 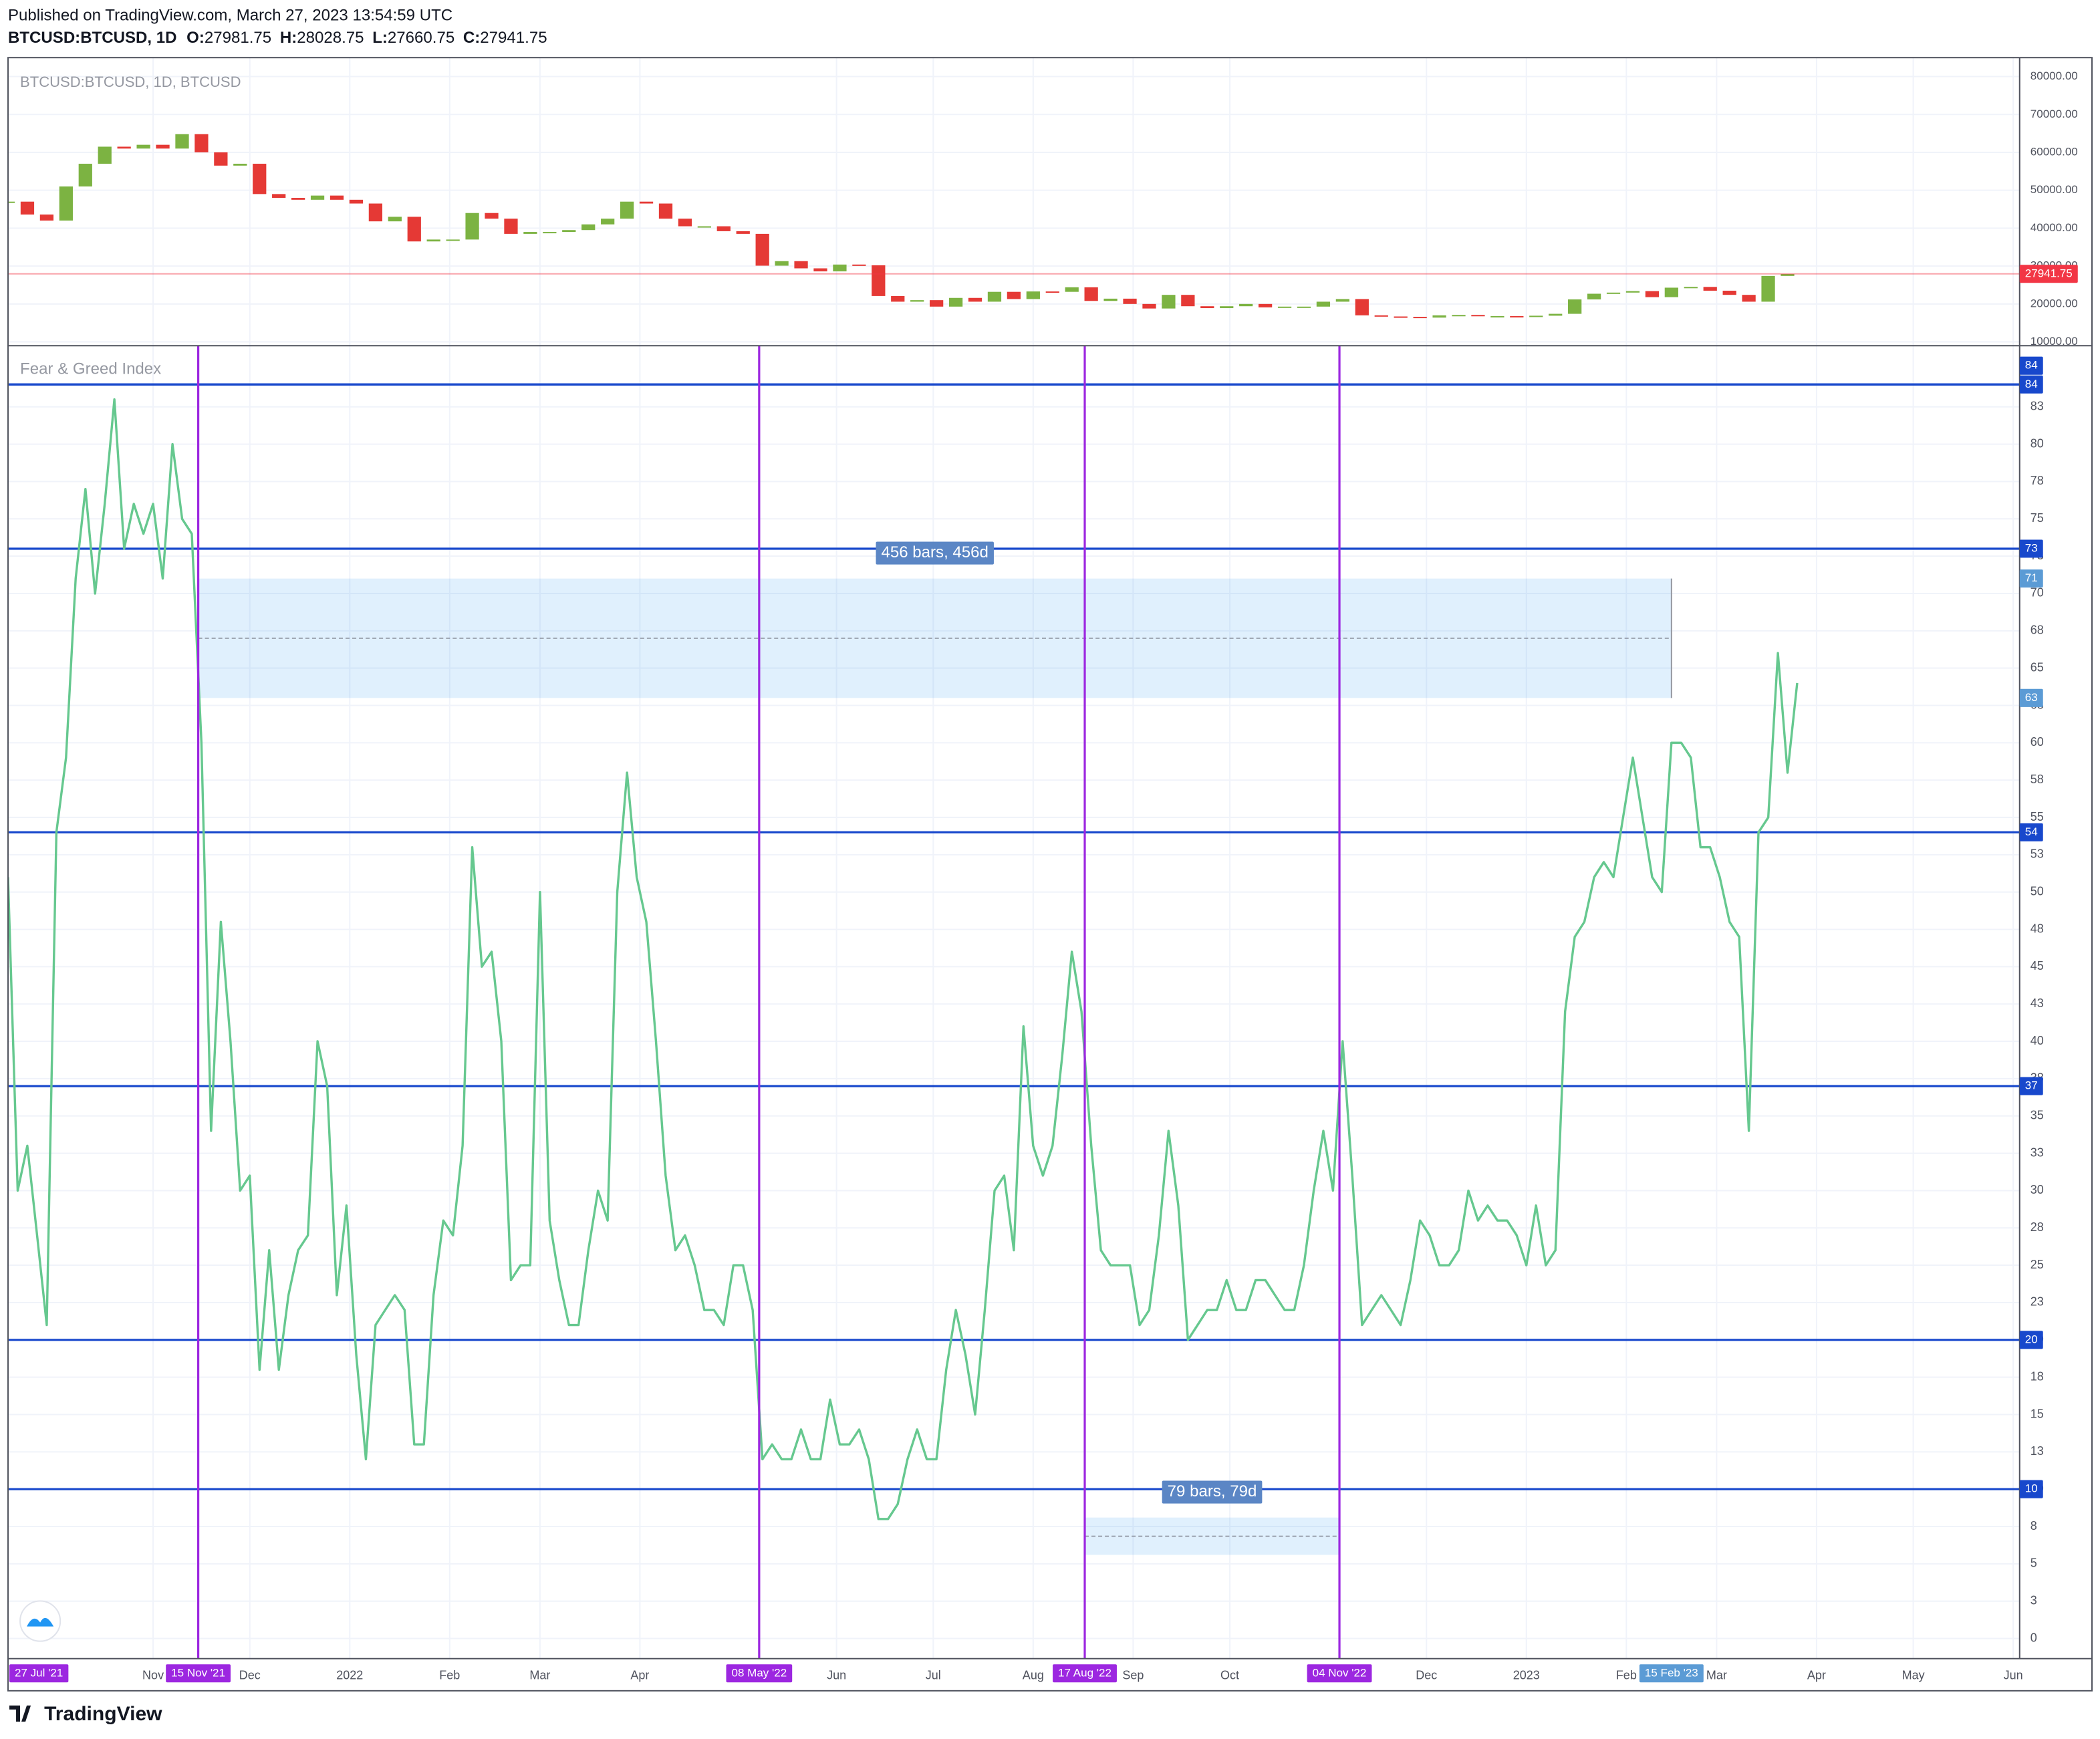 What do you see at coordinates (1626, 1675) in the screenshot?
I see `x-tick-label: Feb` at bounding box center [1626, 1675].